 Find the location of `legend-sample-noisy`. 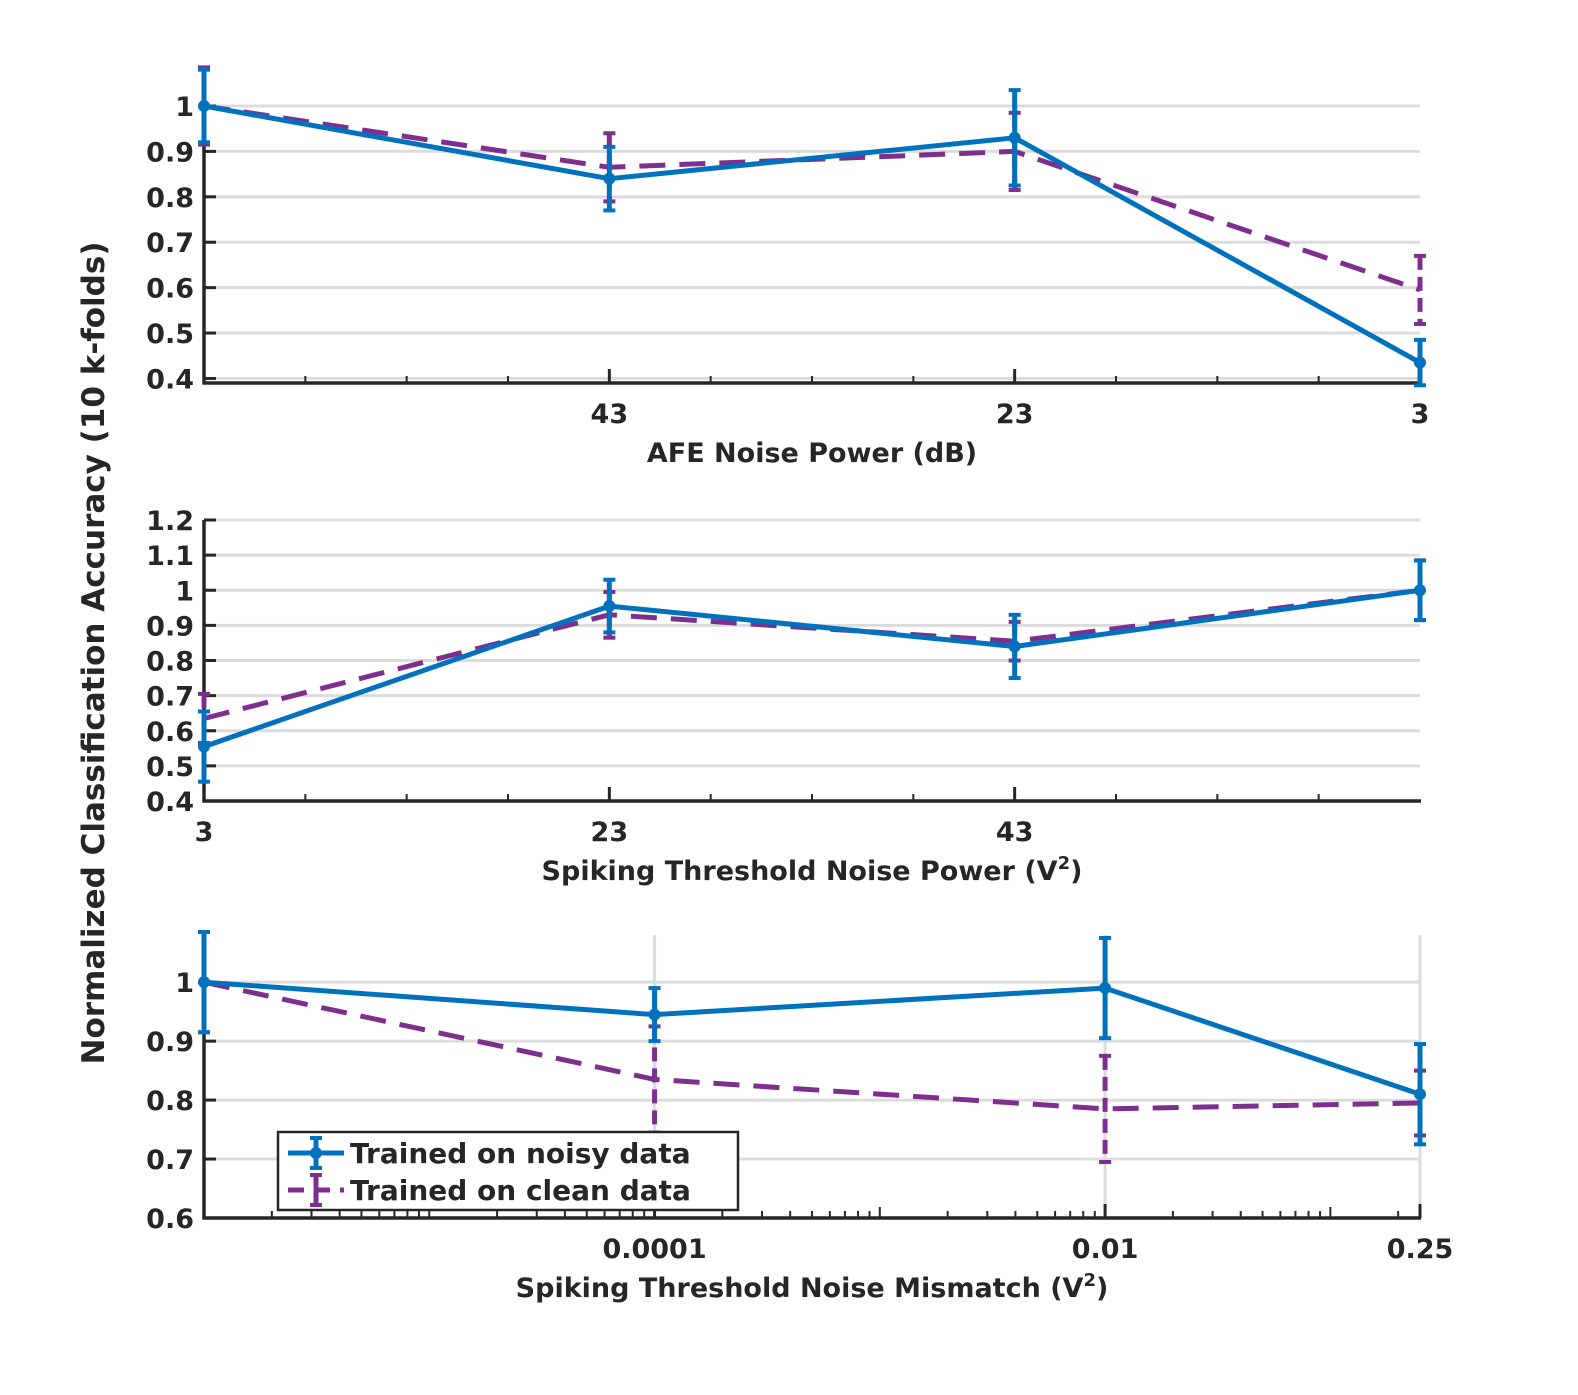

legend-sample-noisy is located at coordinates (316, 1153).